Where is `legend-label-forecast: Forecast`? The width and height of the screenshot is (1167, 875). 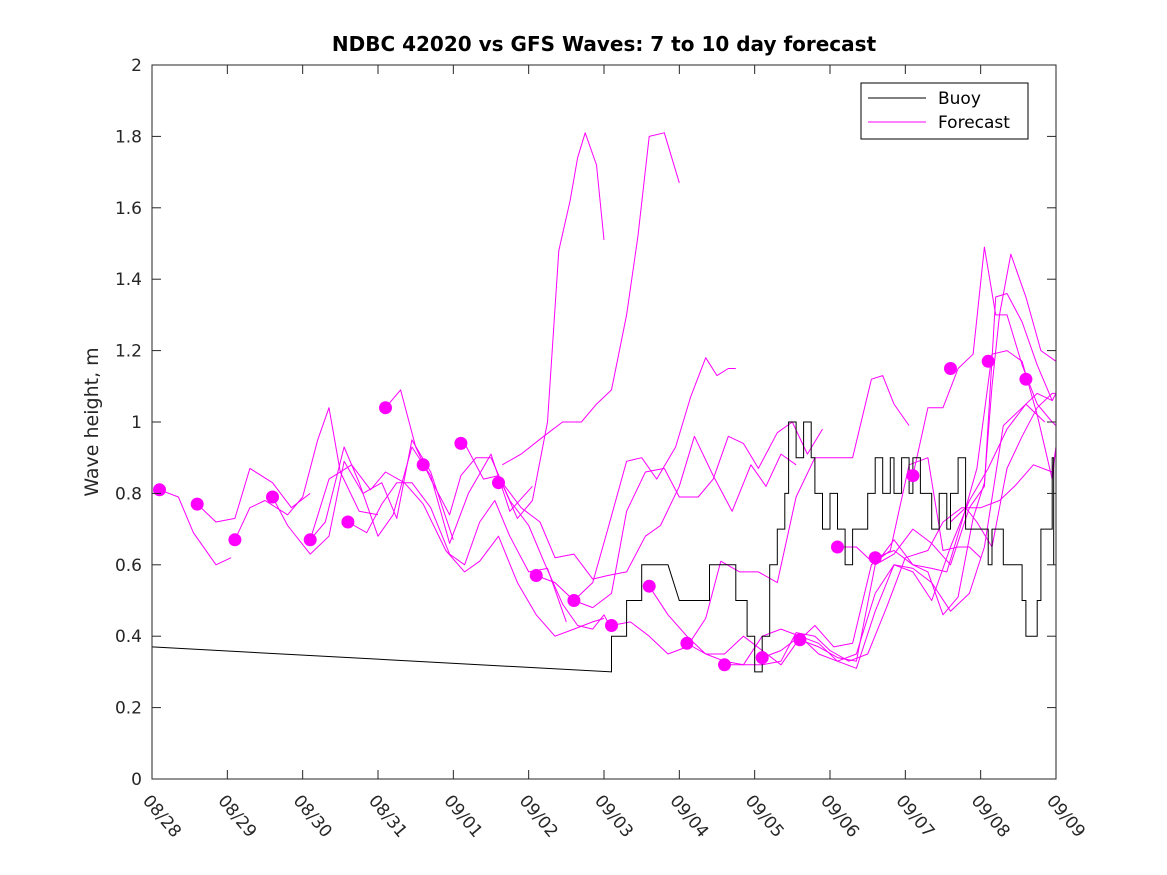 legend-label-forecast: Forecast is located at coordinates (974, 123).